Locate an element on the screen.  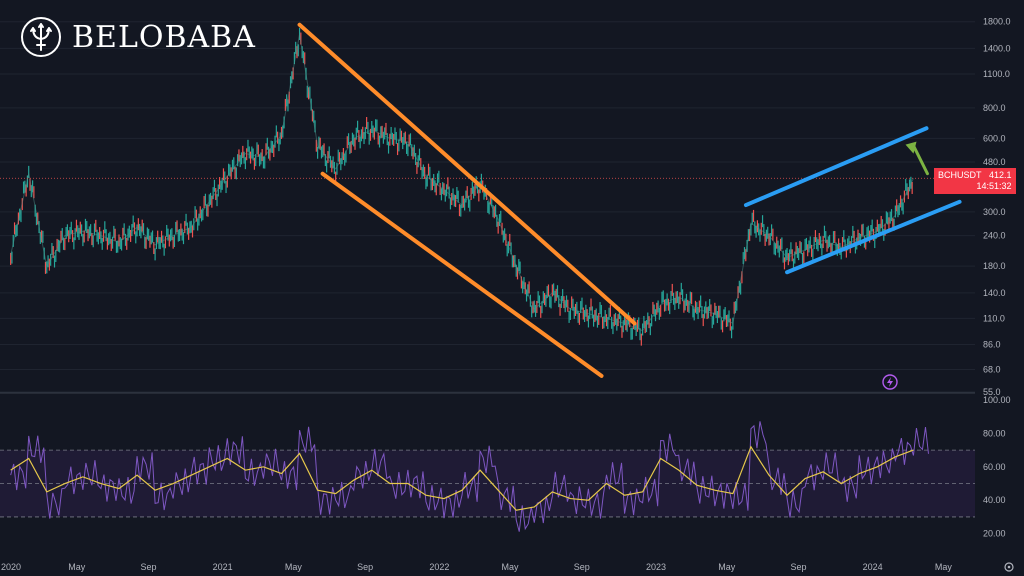
brand-name: BELOBABA is located at coordinates (164, 37).